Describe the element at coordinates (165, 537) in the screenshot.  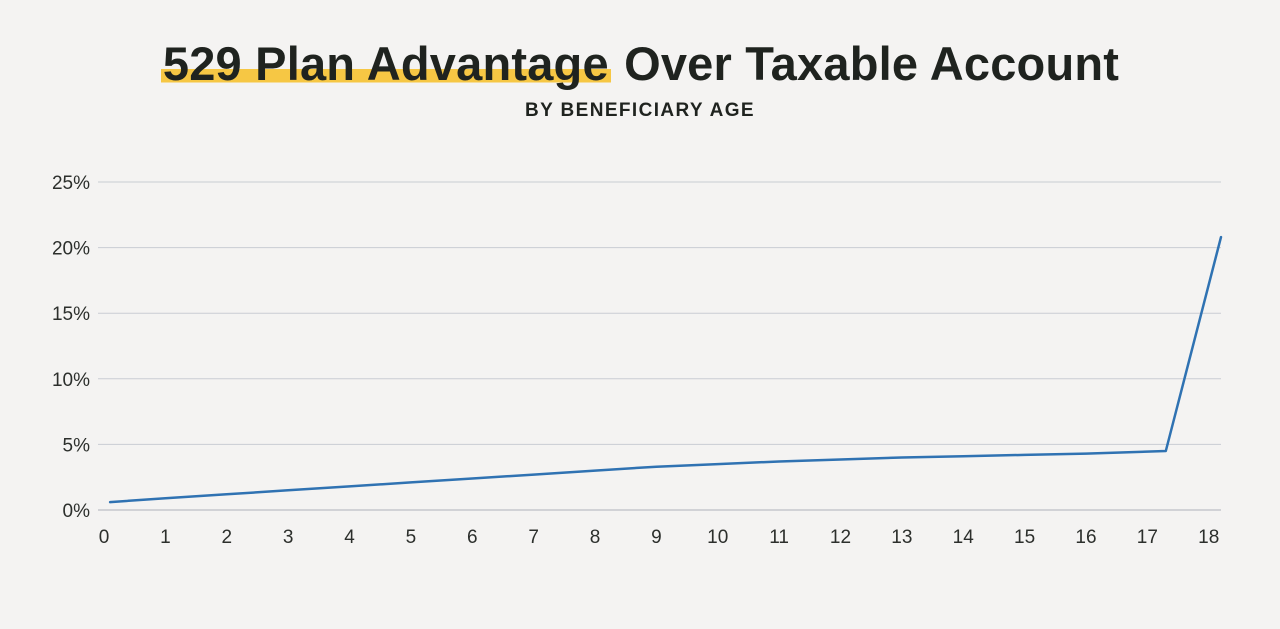
I see `x-tick-label: 1` at that location.